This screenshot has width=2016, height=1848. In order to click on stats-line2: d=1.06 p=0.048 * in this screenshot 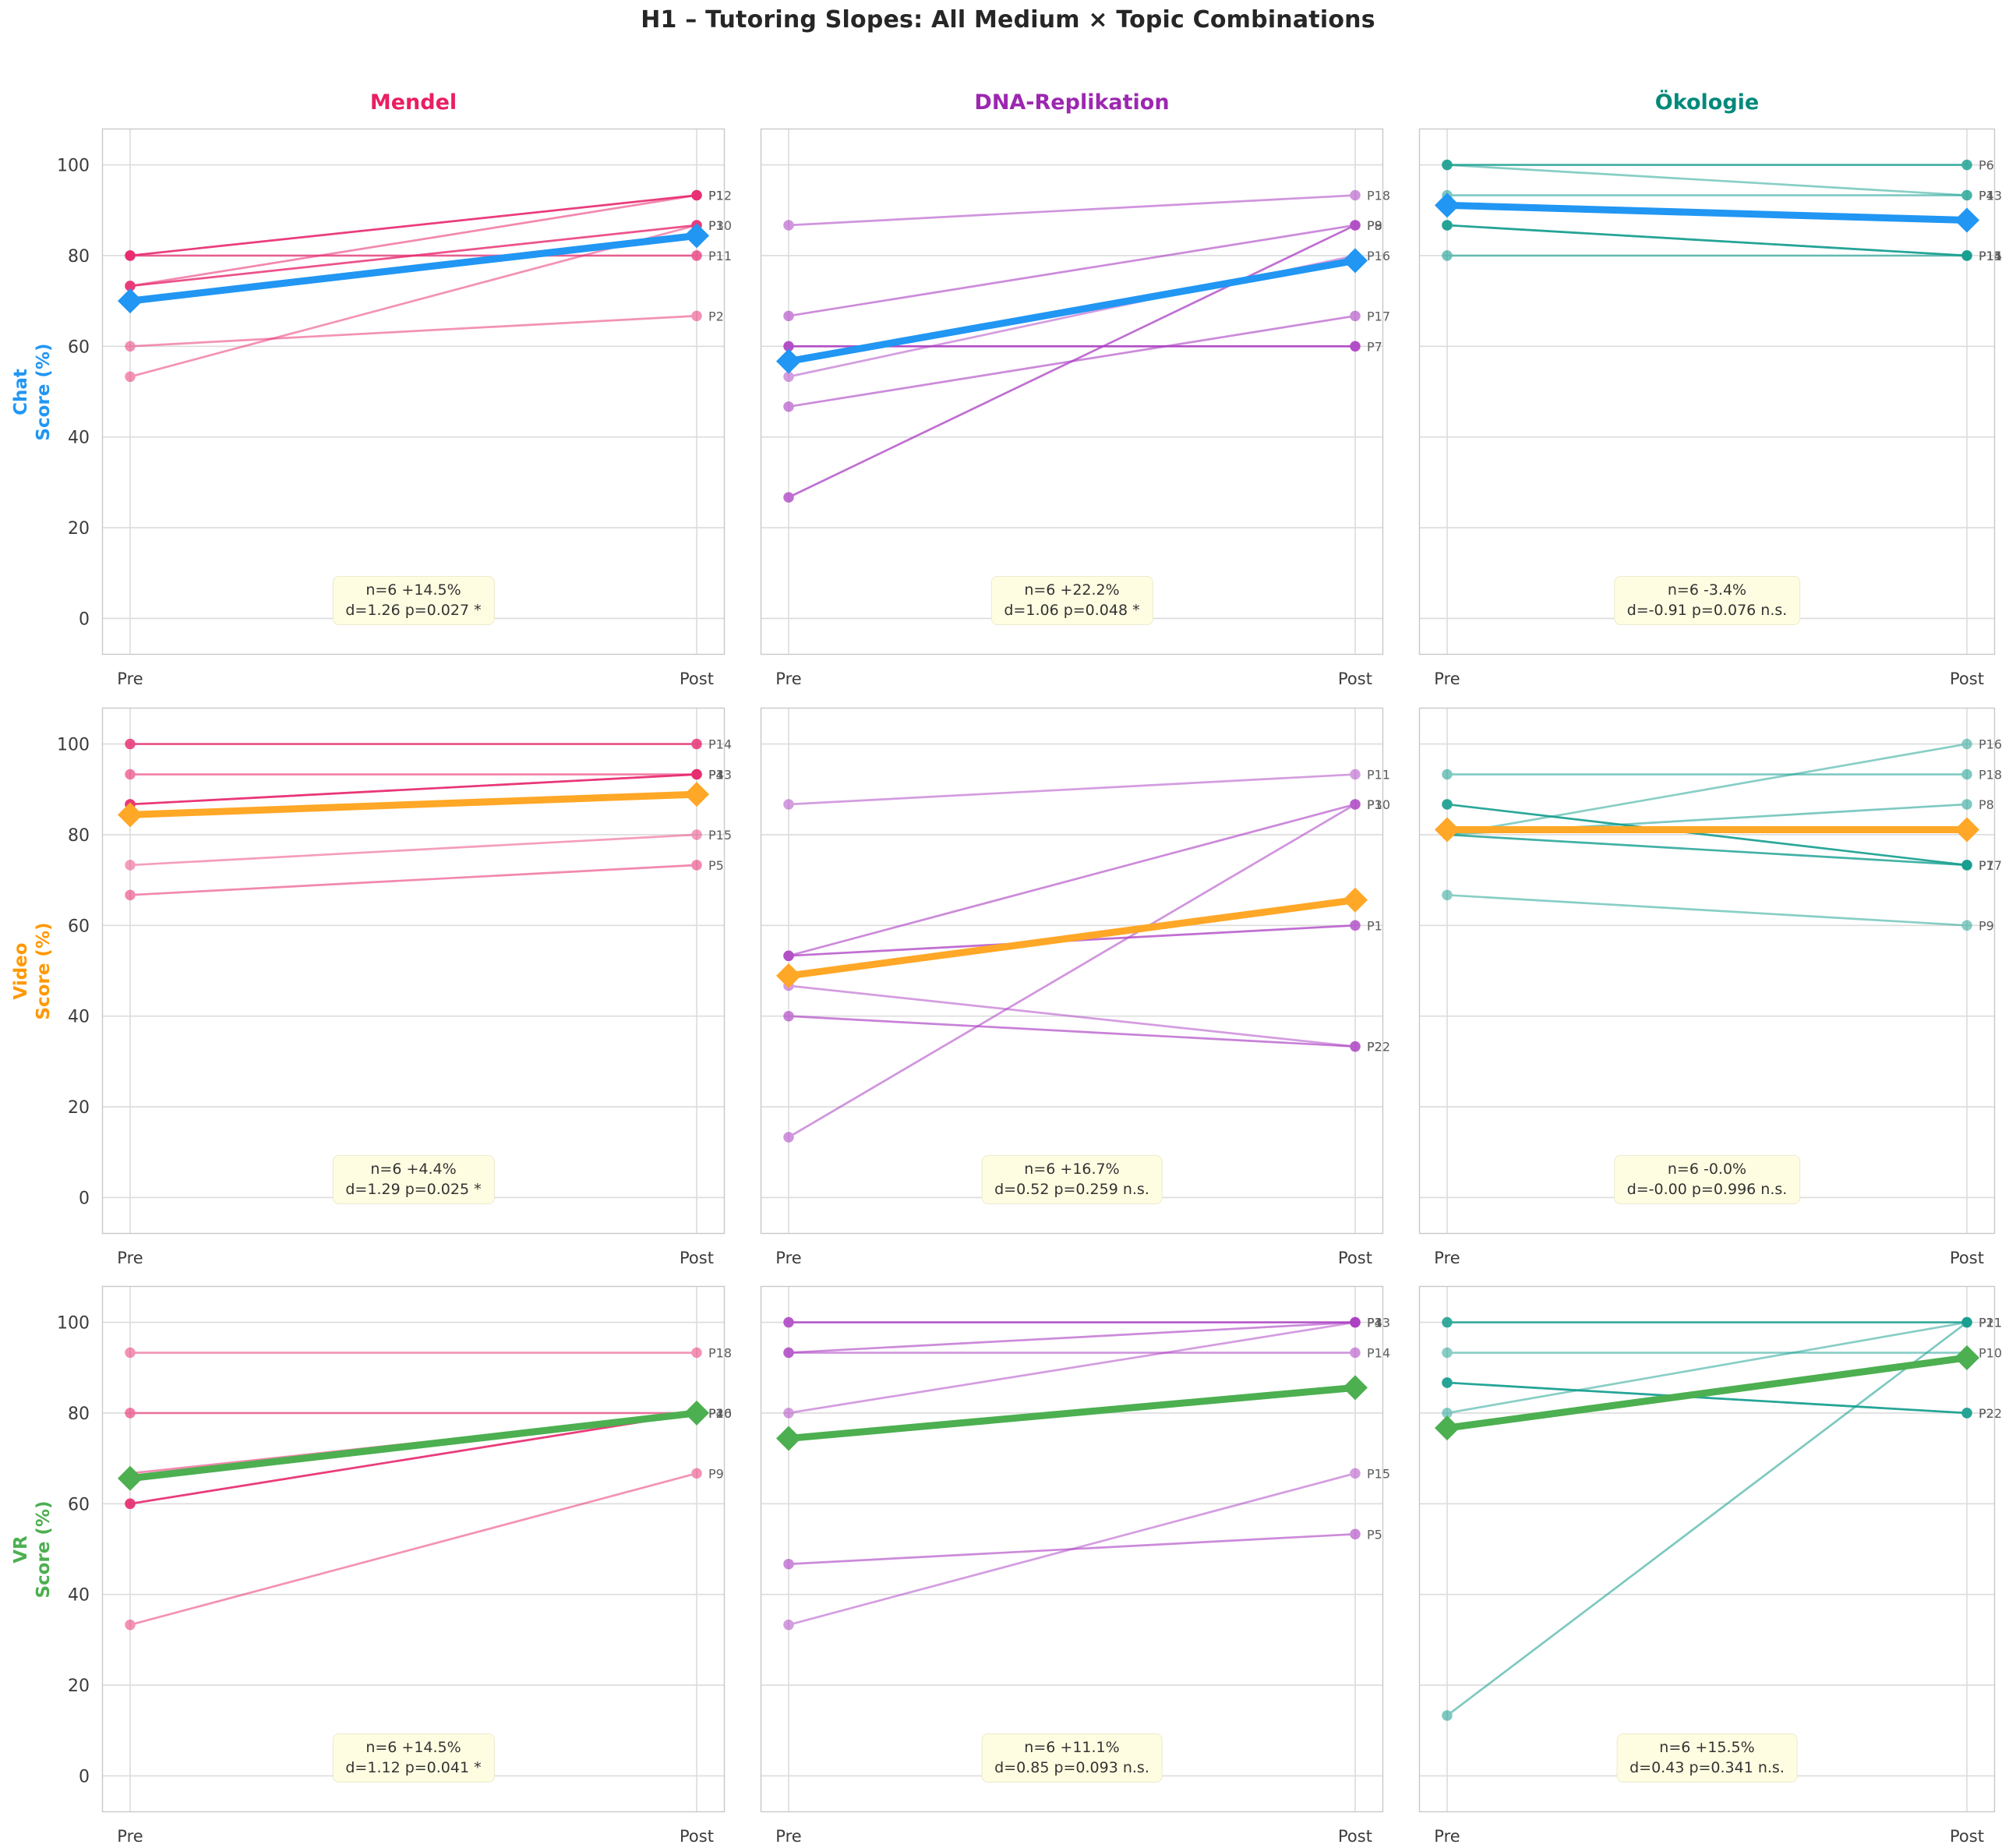, I will do `click(1072, 611)`.